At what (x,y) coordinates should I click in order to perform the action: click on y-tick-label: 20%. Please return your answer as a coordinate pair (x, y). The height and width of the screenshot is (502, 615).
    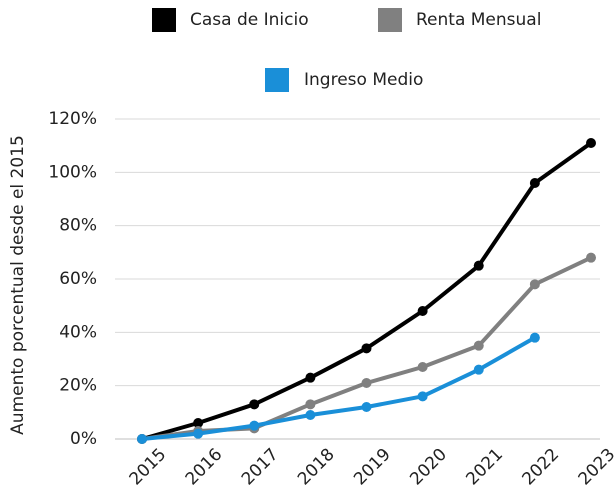
    Looking at the image, I should click on (78, 386).